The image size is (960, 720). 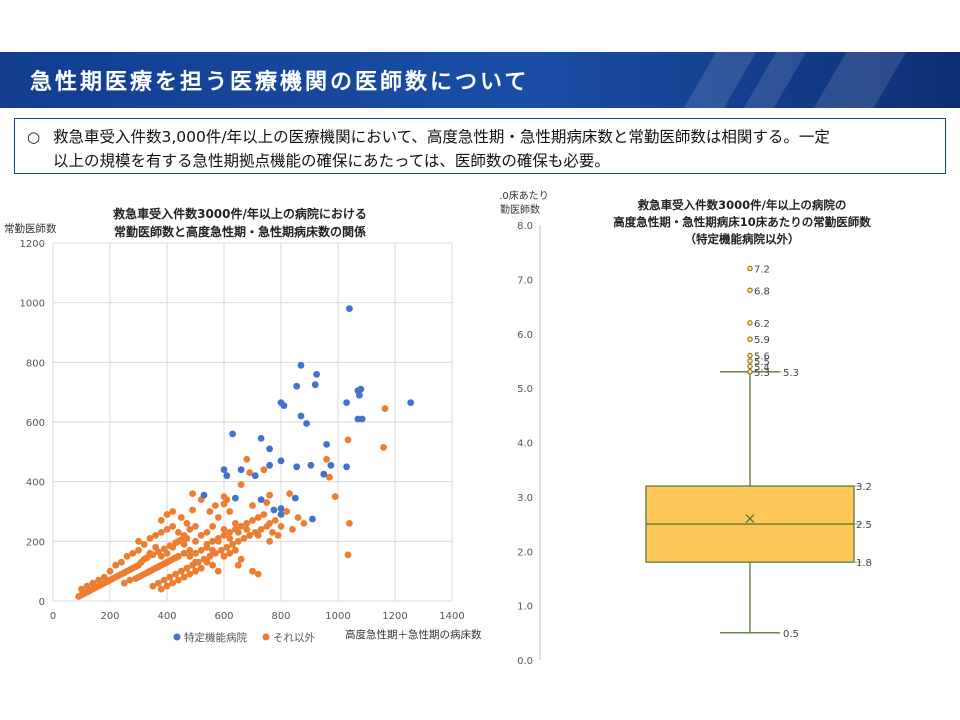 What do you see at coordinates (109, 616) in the screenshot?
I see `scatter-x-tick-label: 200` at bounding box center [109, 616].